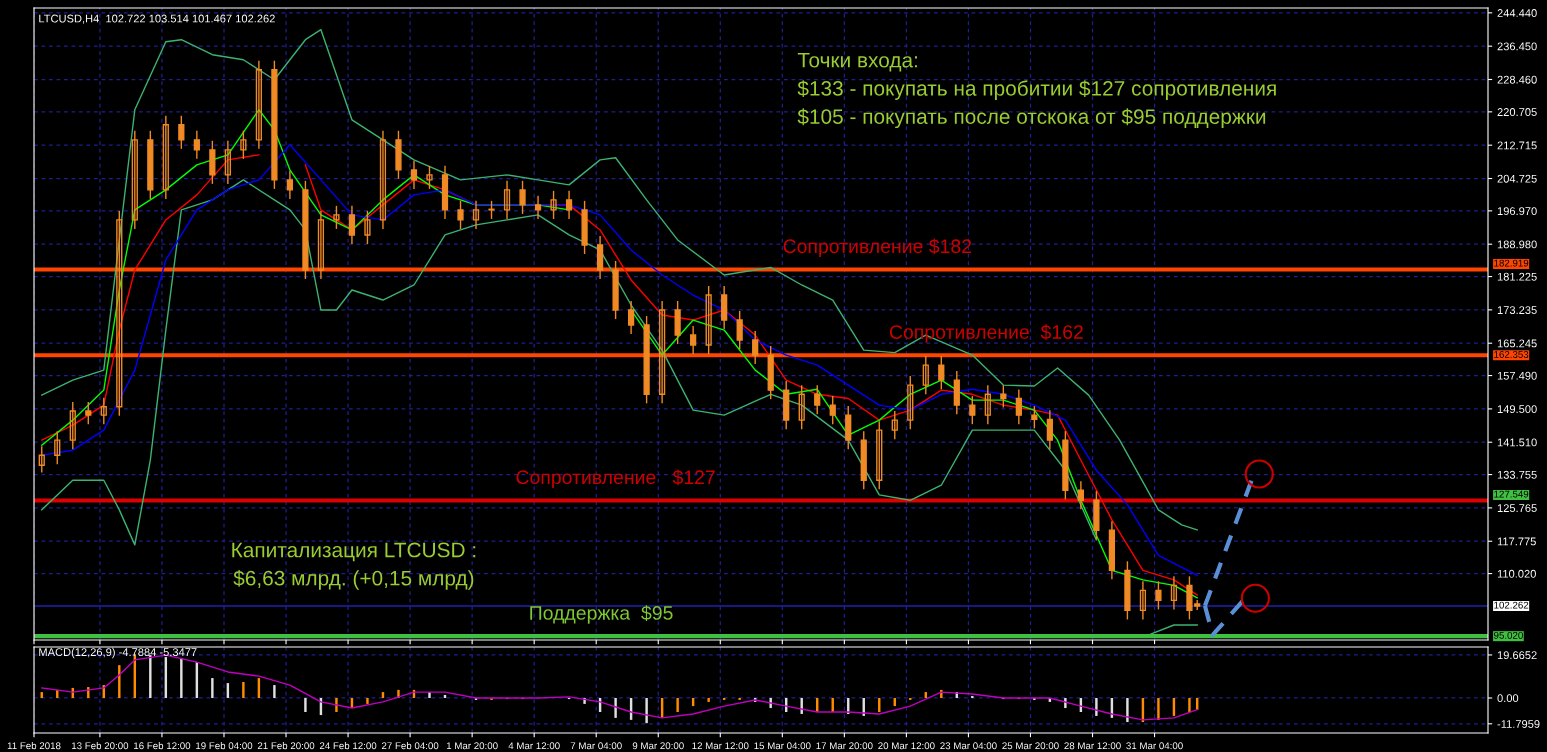  Describe the element at coordinates (348, 746) in the screenshot. I see `x-tick-label: 24 Feb 12:00` at that location.